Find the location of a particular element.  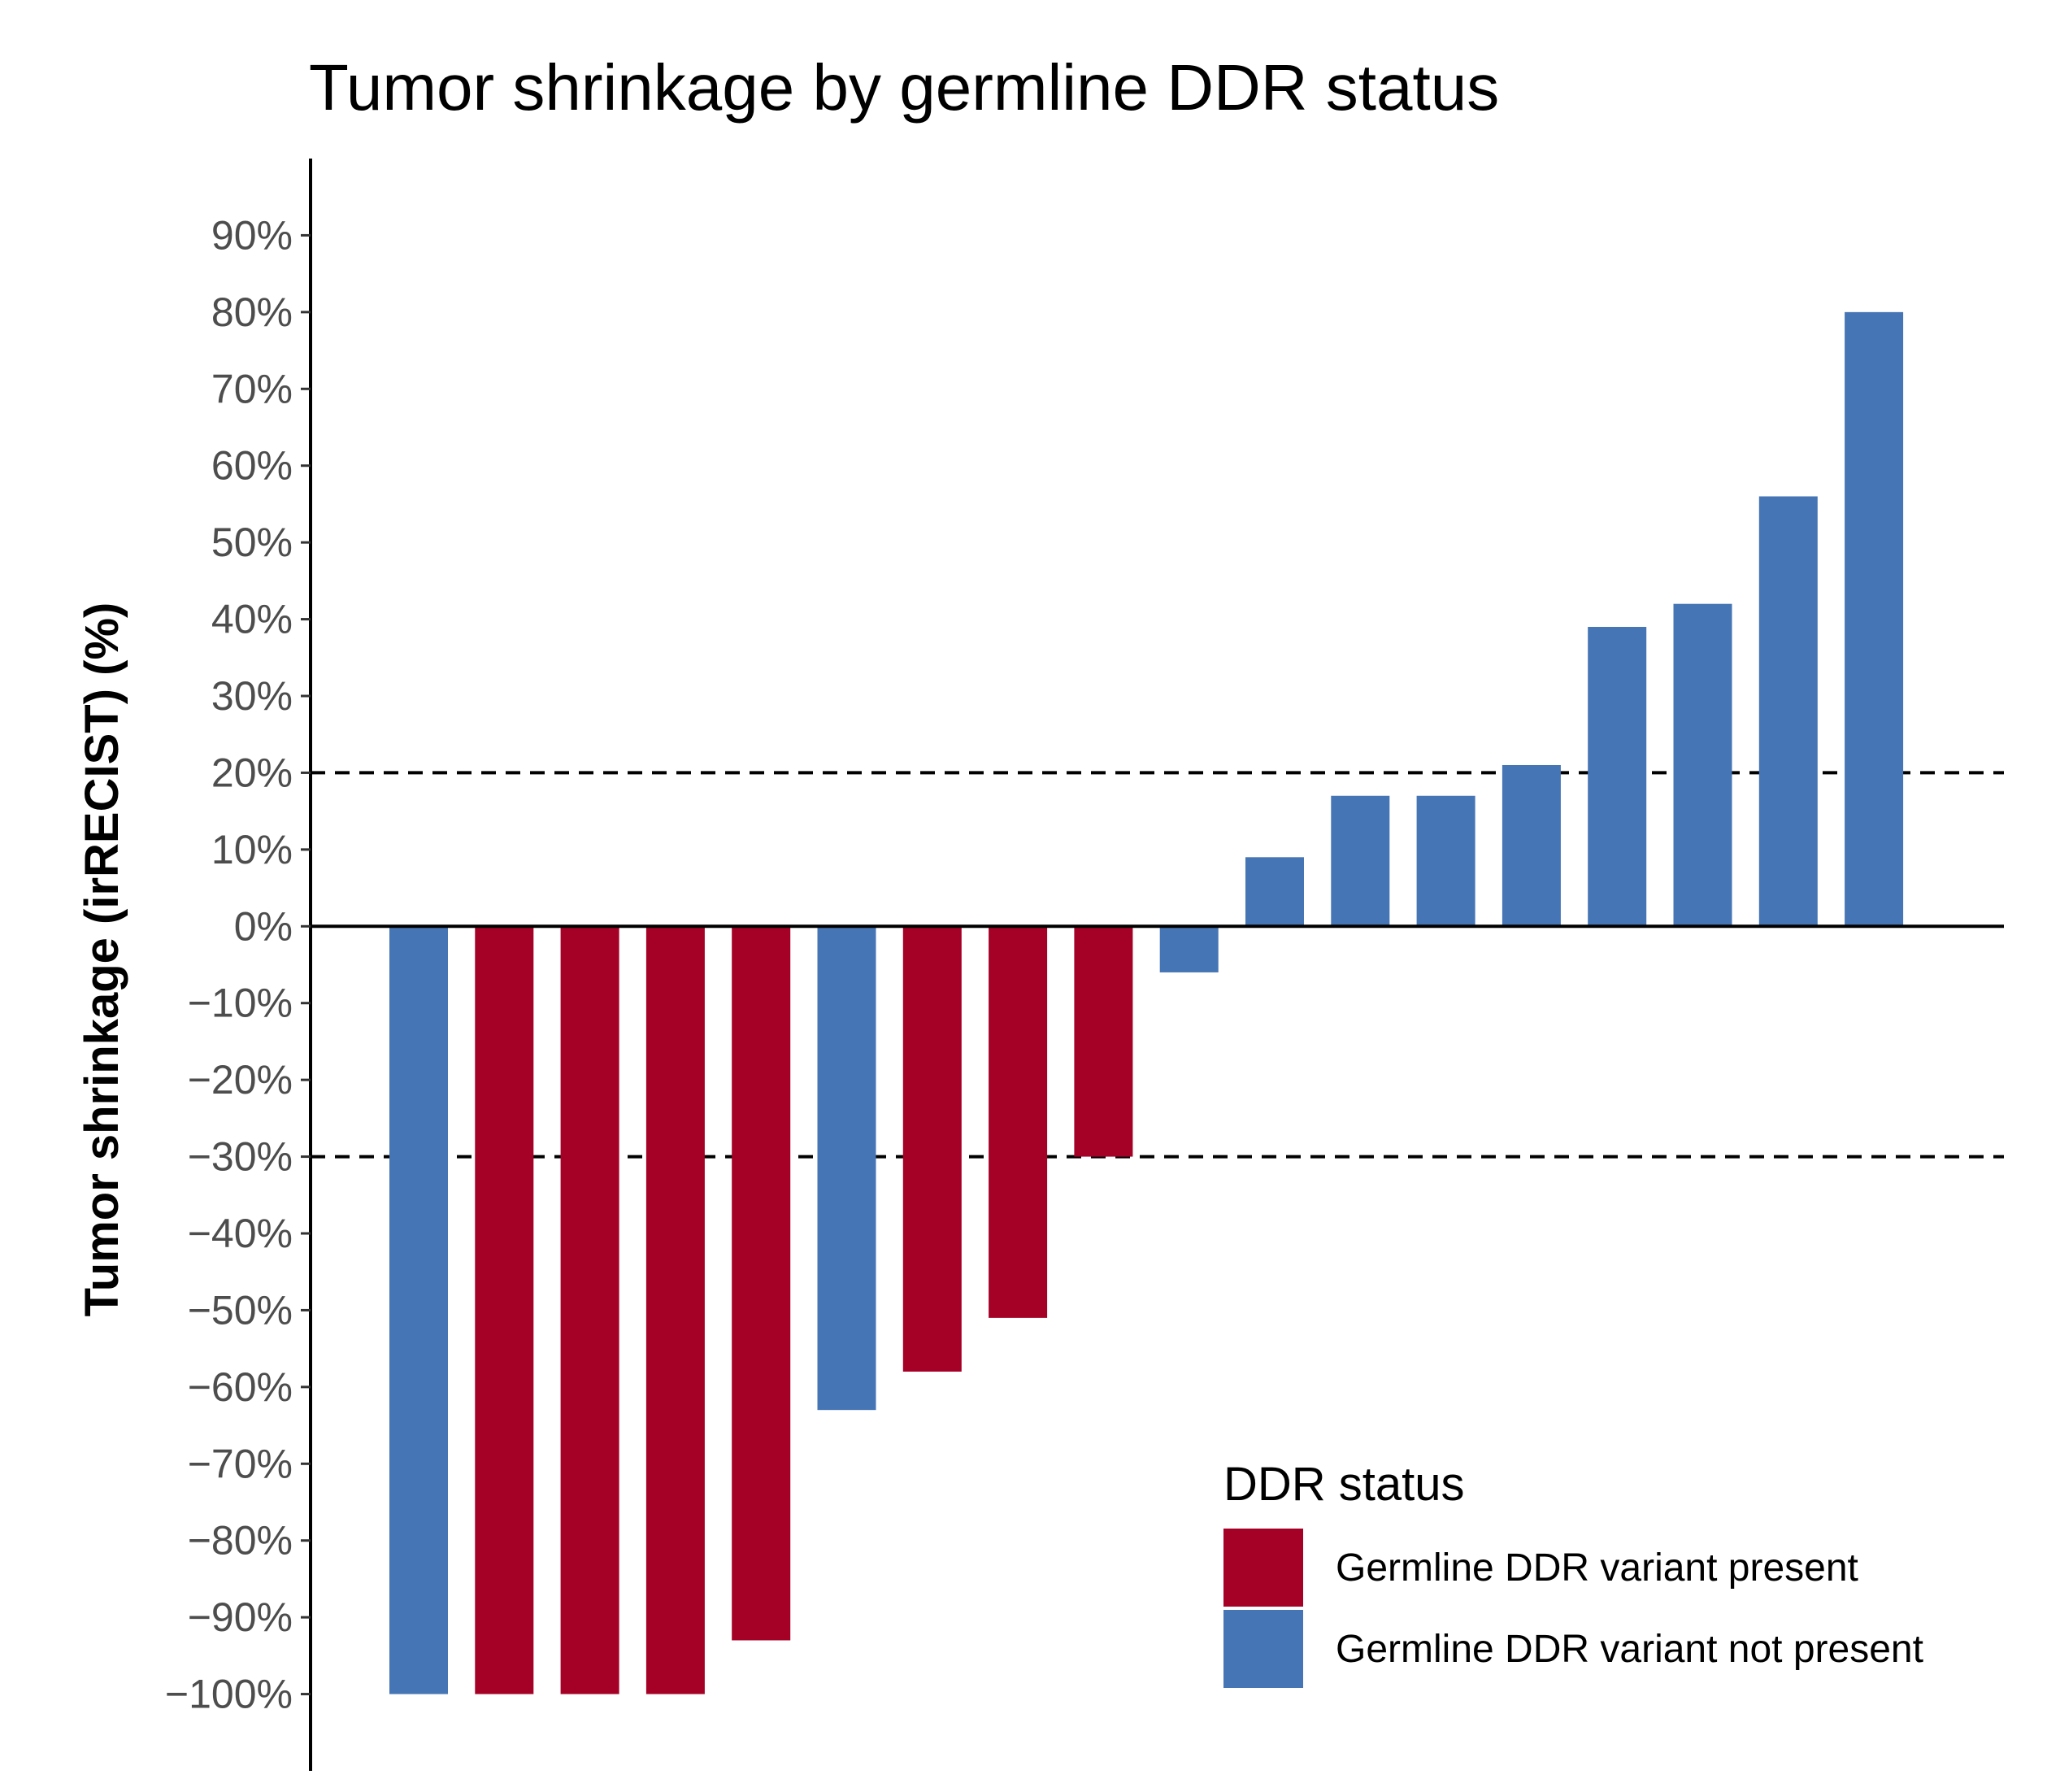

y-tick-label: −60% is located at coordinates (240, 1387).